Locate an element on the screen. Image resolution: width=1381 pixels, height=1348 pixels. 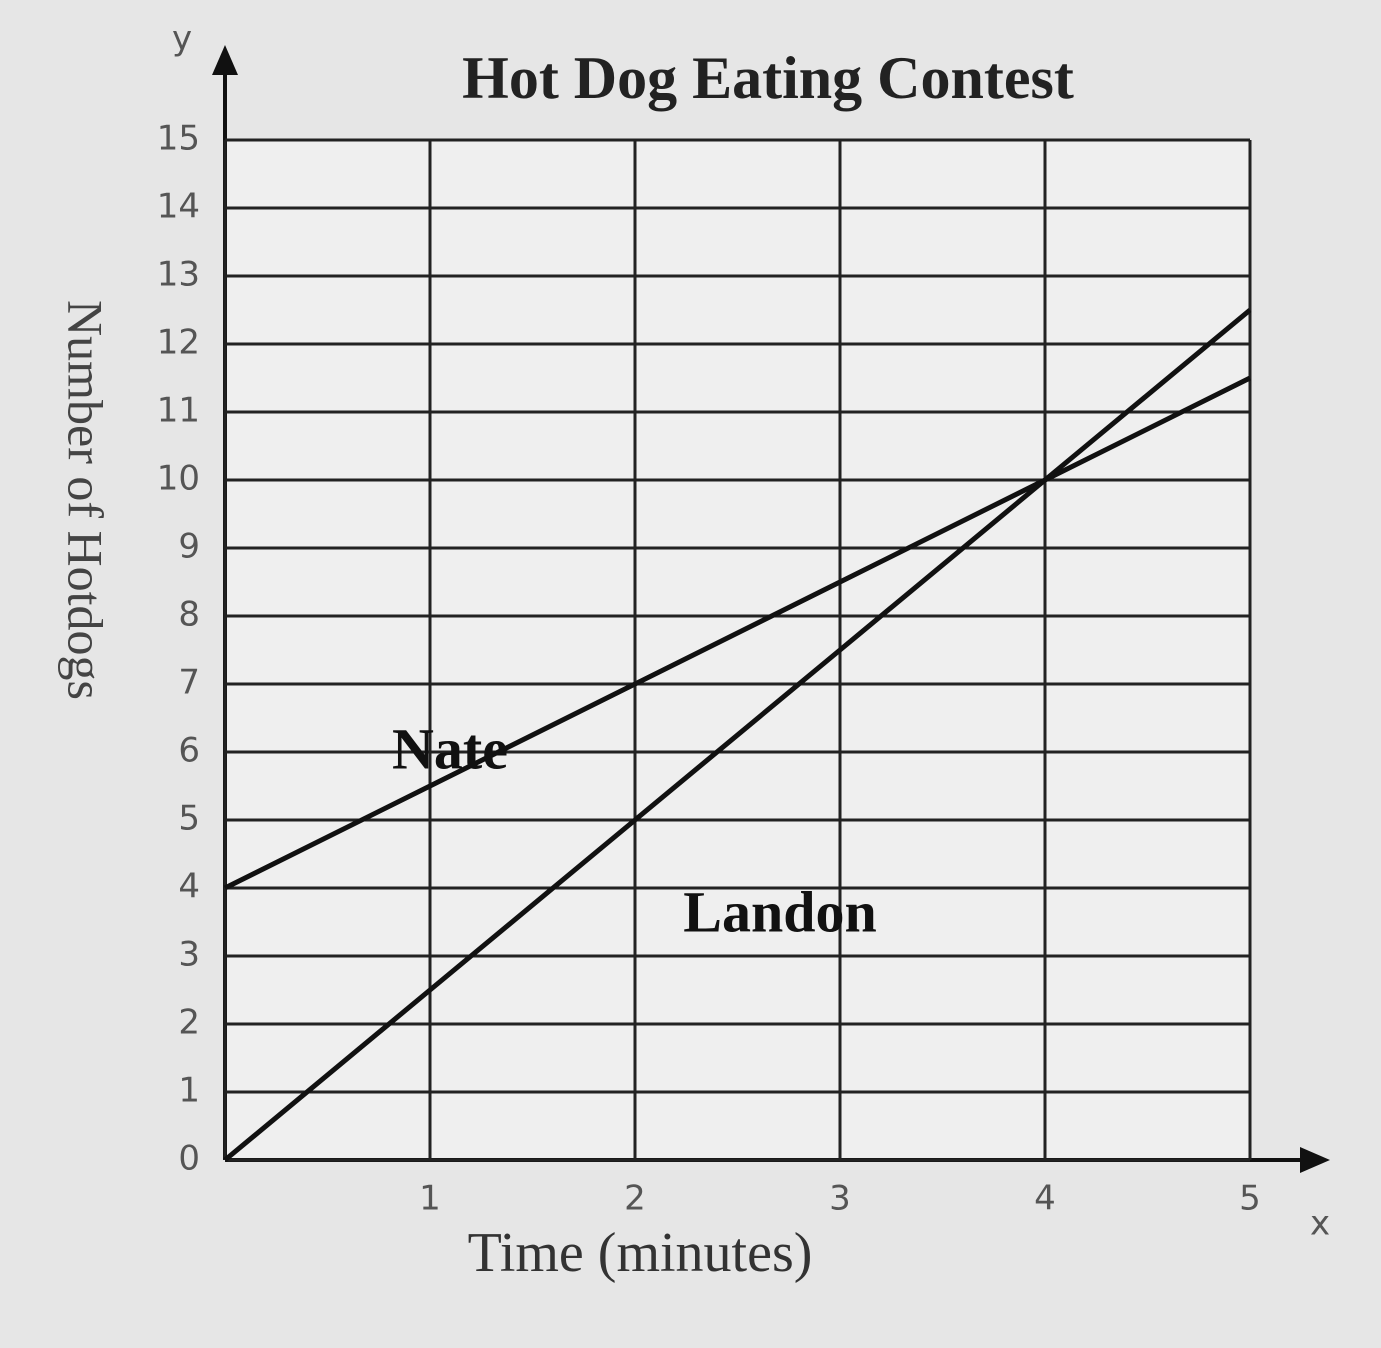
y-axis-symbol: y is located at coordinates (182, 39).